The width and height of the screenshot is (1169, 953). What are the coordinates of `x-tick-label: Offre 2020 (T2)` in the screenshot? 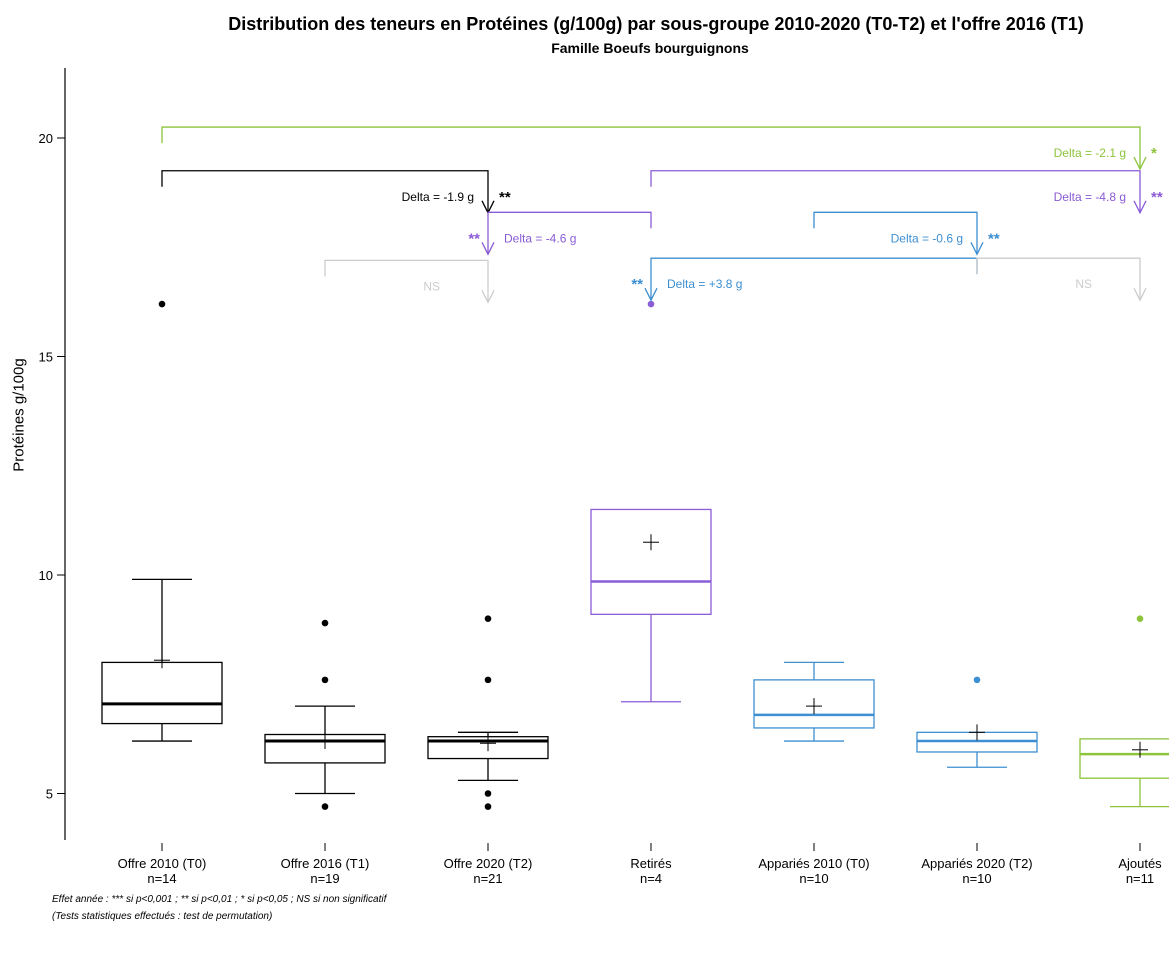 It's located at (488, 863).